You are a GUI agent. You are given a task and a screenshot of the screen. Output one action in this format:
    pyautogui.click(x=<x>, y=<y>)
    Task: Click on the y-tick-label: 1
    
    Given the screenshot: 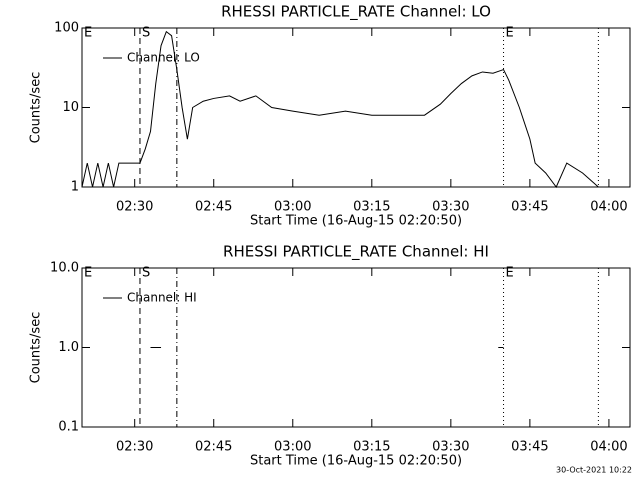 What is the action you would take?
    pyautogui.click(x=75, y=187)
    